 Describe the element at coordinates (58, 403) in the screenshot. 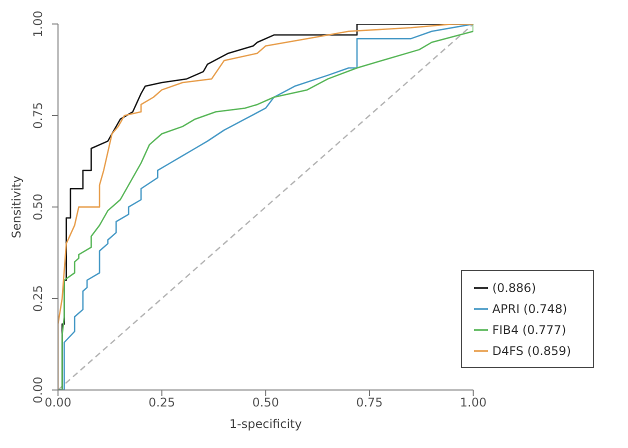

I see `x-tick-label: 0.00` at that location.